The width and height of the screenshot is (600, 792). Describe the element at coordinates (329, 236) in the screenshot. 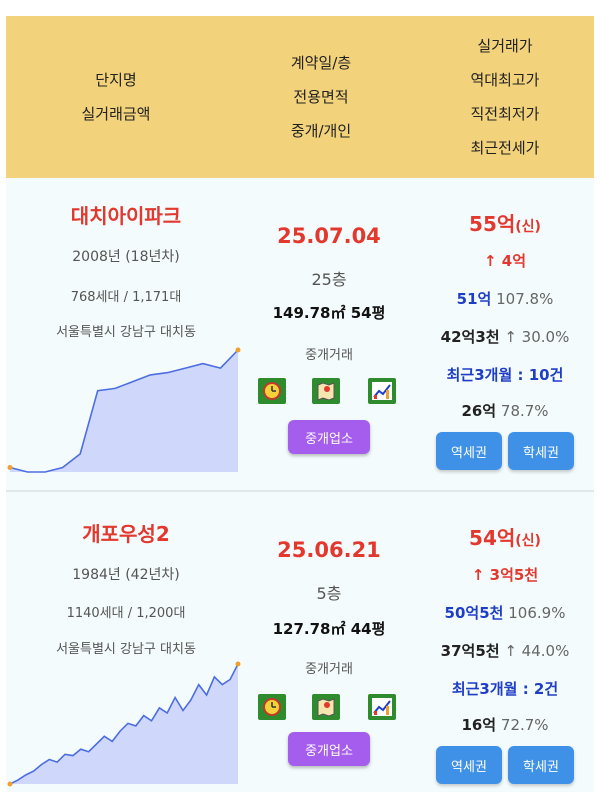

I see `contract-date: 25.07.04` at that location.